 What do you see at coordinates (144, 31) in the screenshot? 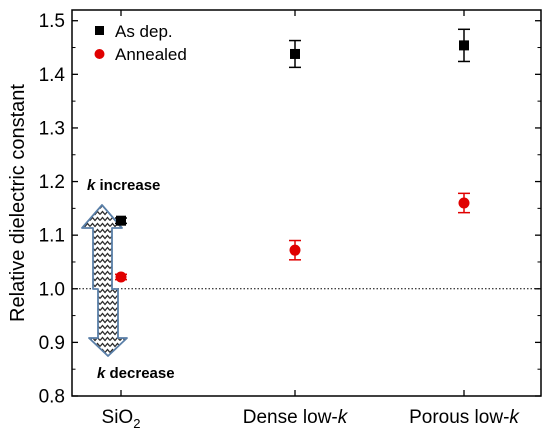
I see `legend-label-as-dep: As dep.` at bounding box center [144, 31].